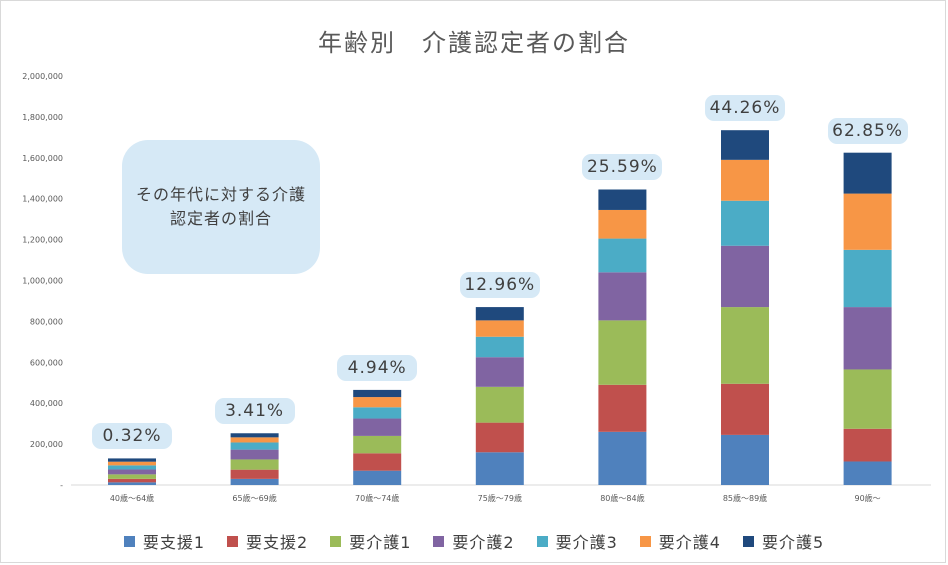  Describe the element at coordinates (132, 436) in the screenshot. I see `data-label: 0.32%` at that location.